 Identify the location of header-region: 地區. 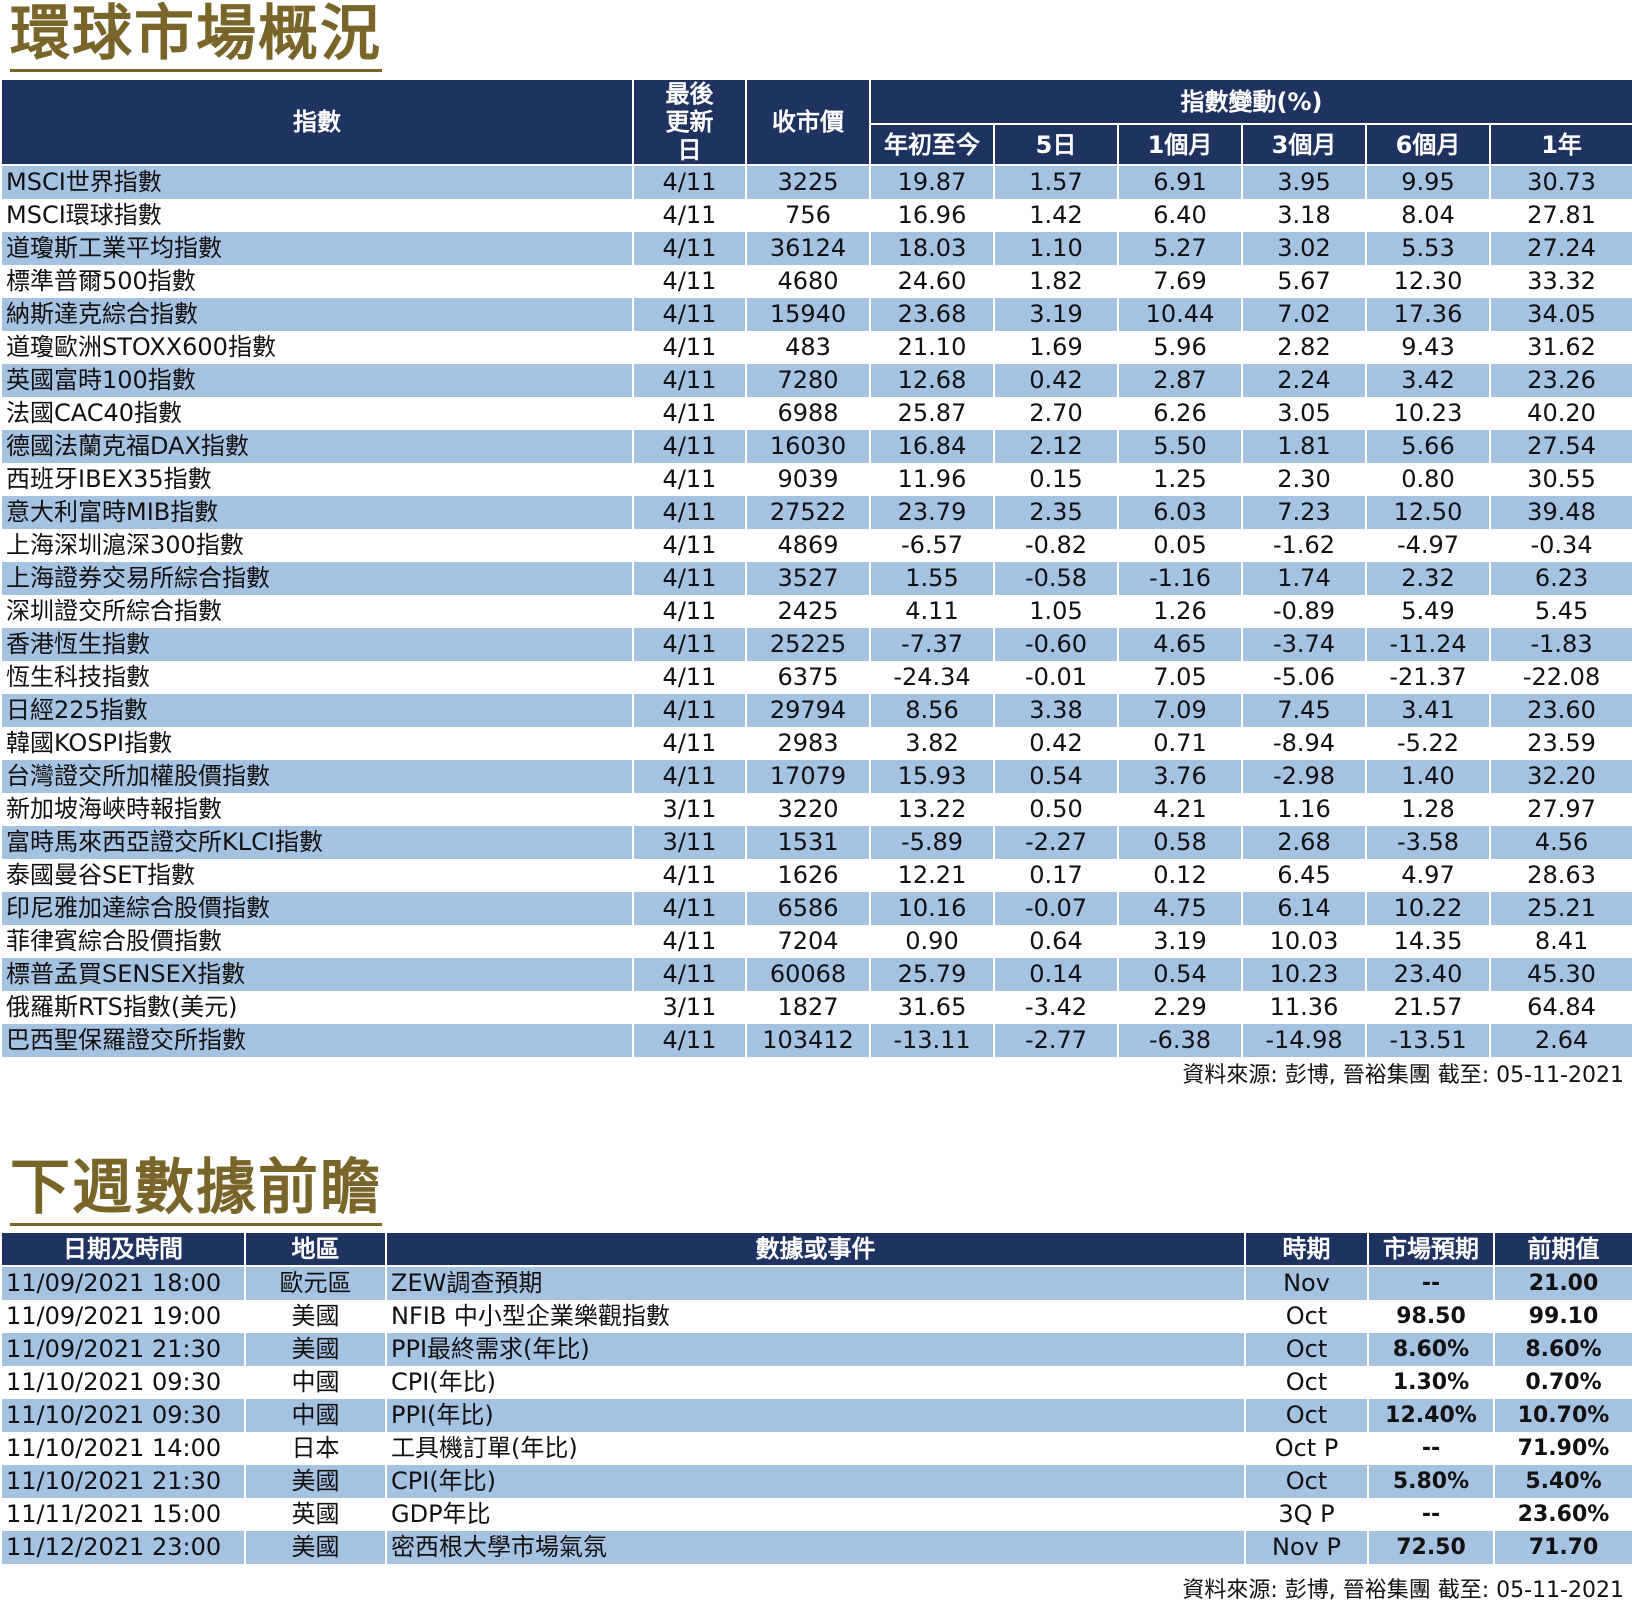
(315, 1249).